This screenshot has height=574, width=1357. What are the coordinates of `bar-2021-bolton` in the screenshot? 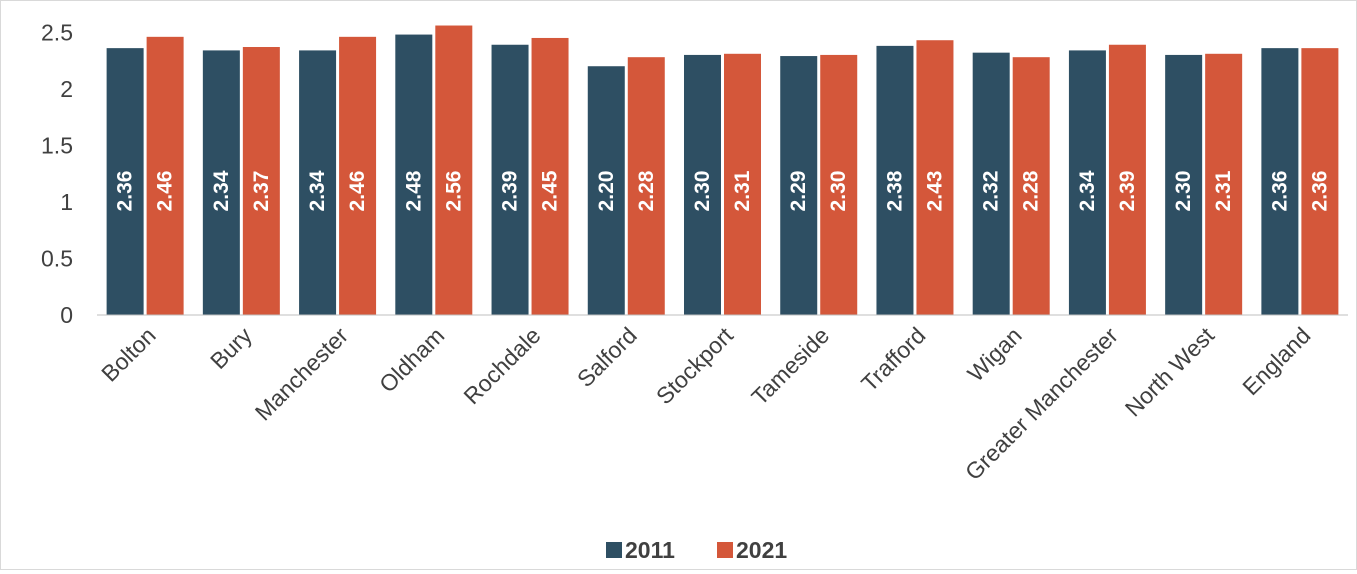 It's located at (165, 175).